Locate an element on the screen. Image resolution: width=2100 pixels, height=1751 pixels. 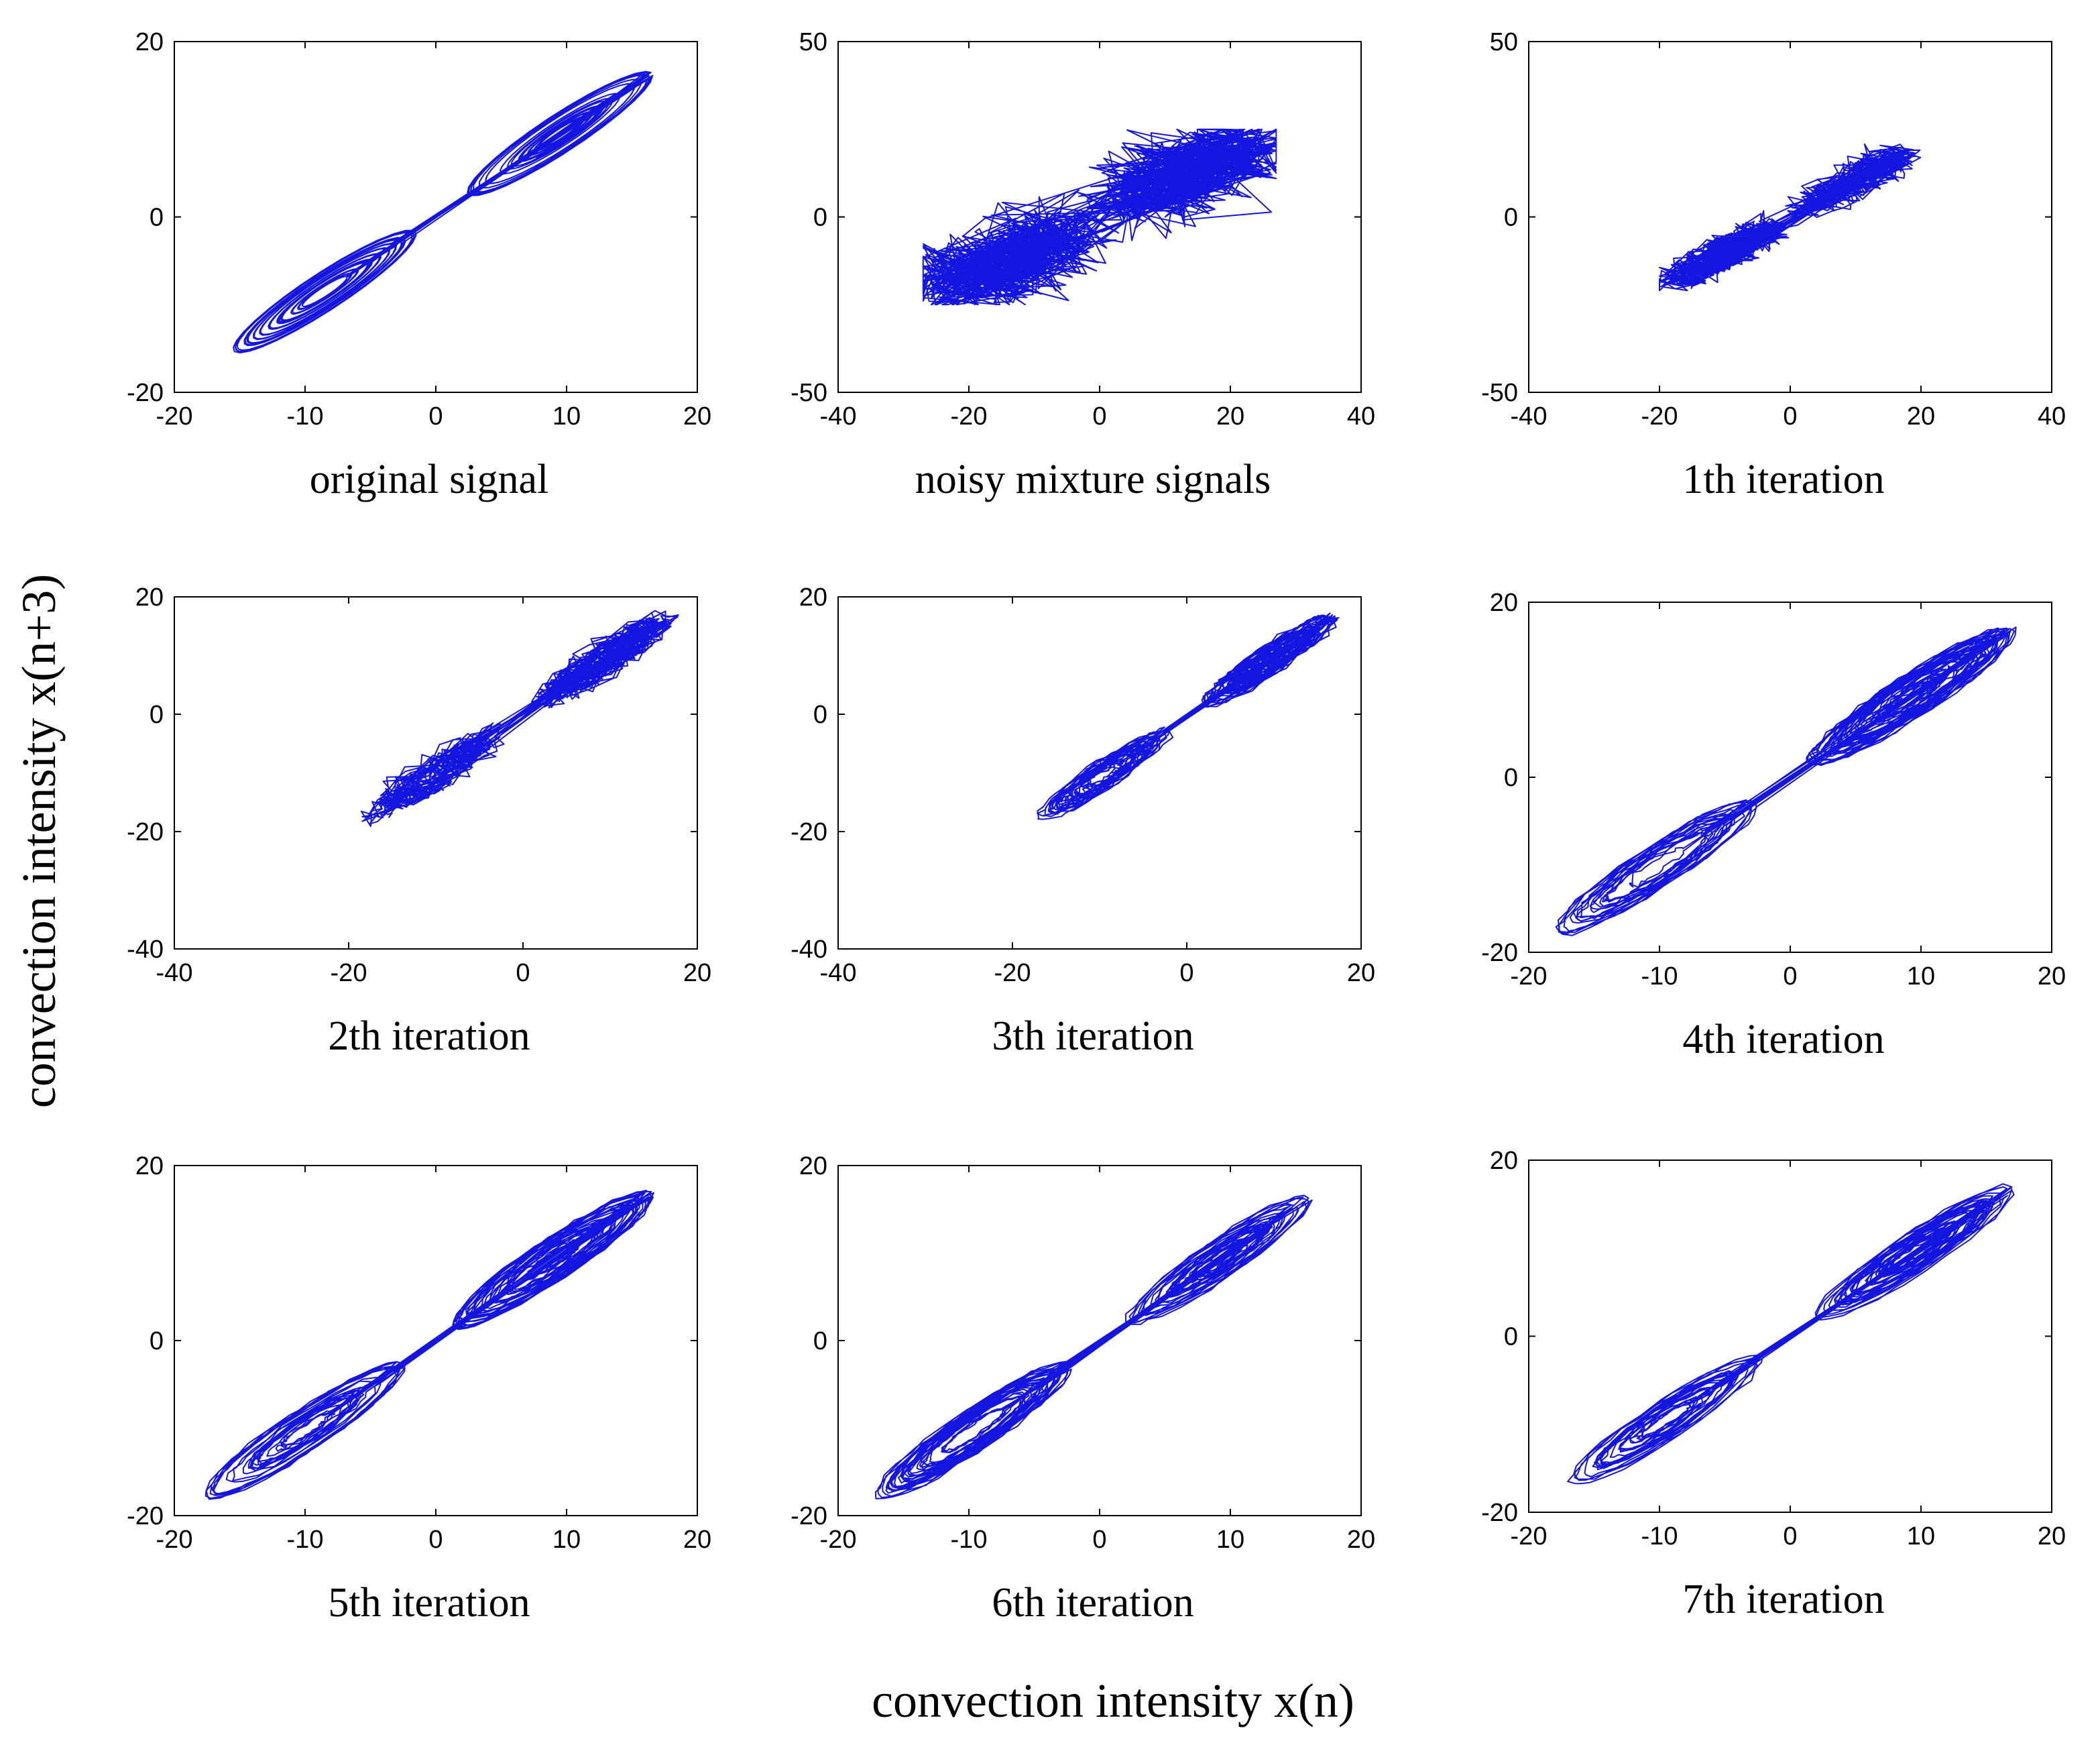
subplot-title: 2th iteration is located at coordinates (429, 1036).